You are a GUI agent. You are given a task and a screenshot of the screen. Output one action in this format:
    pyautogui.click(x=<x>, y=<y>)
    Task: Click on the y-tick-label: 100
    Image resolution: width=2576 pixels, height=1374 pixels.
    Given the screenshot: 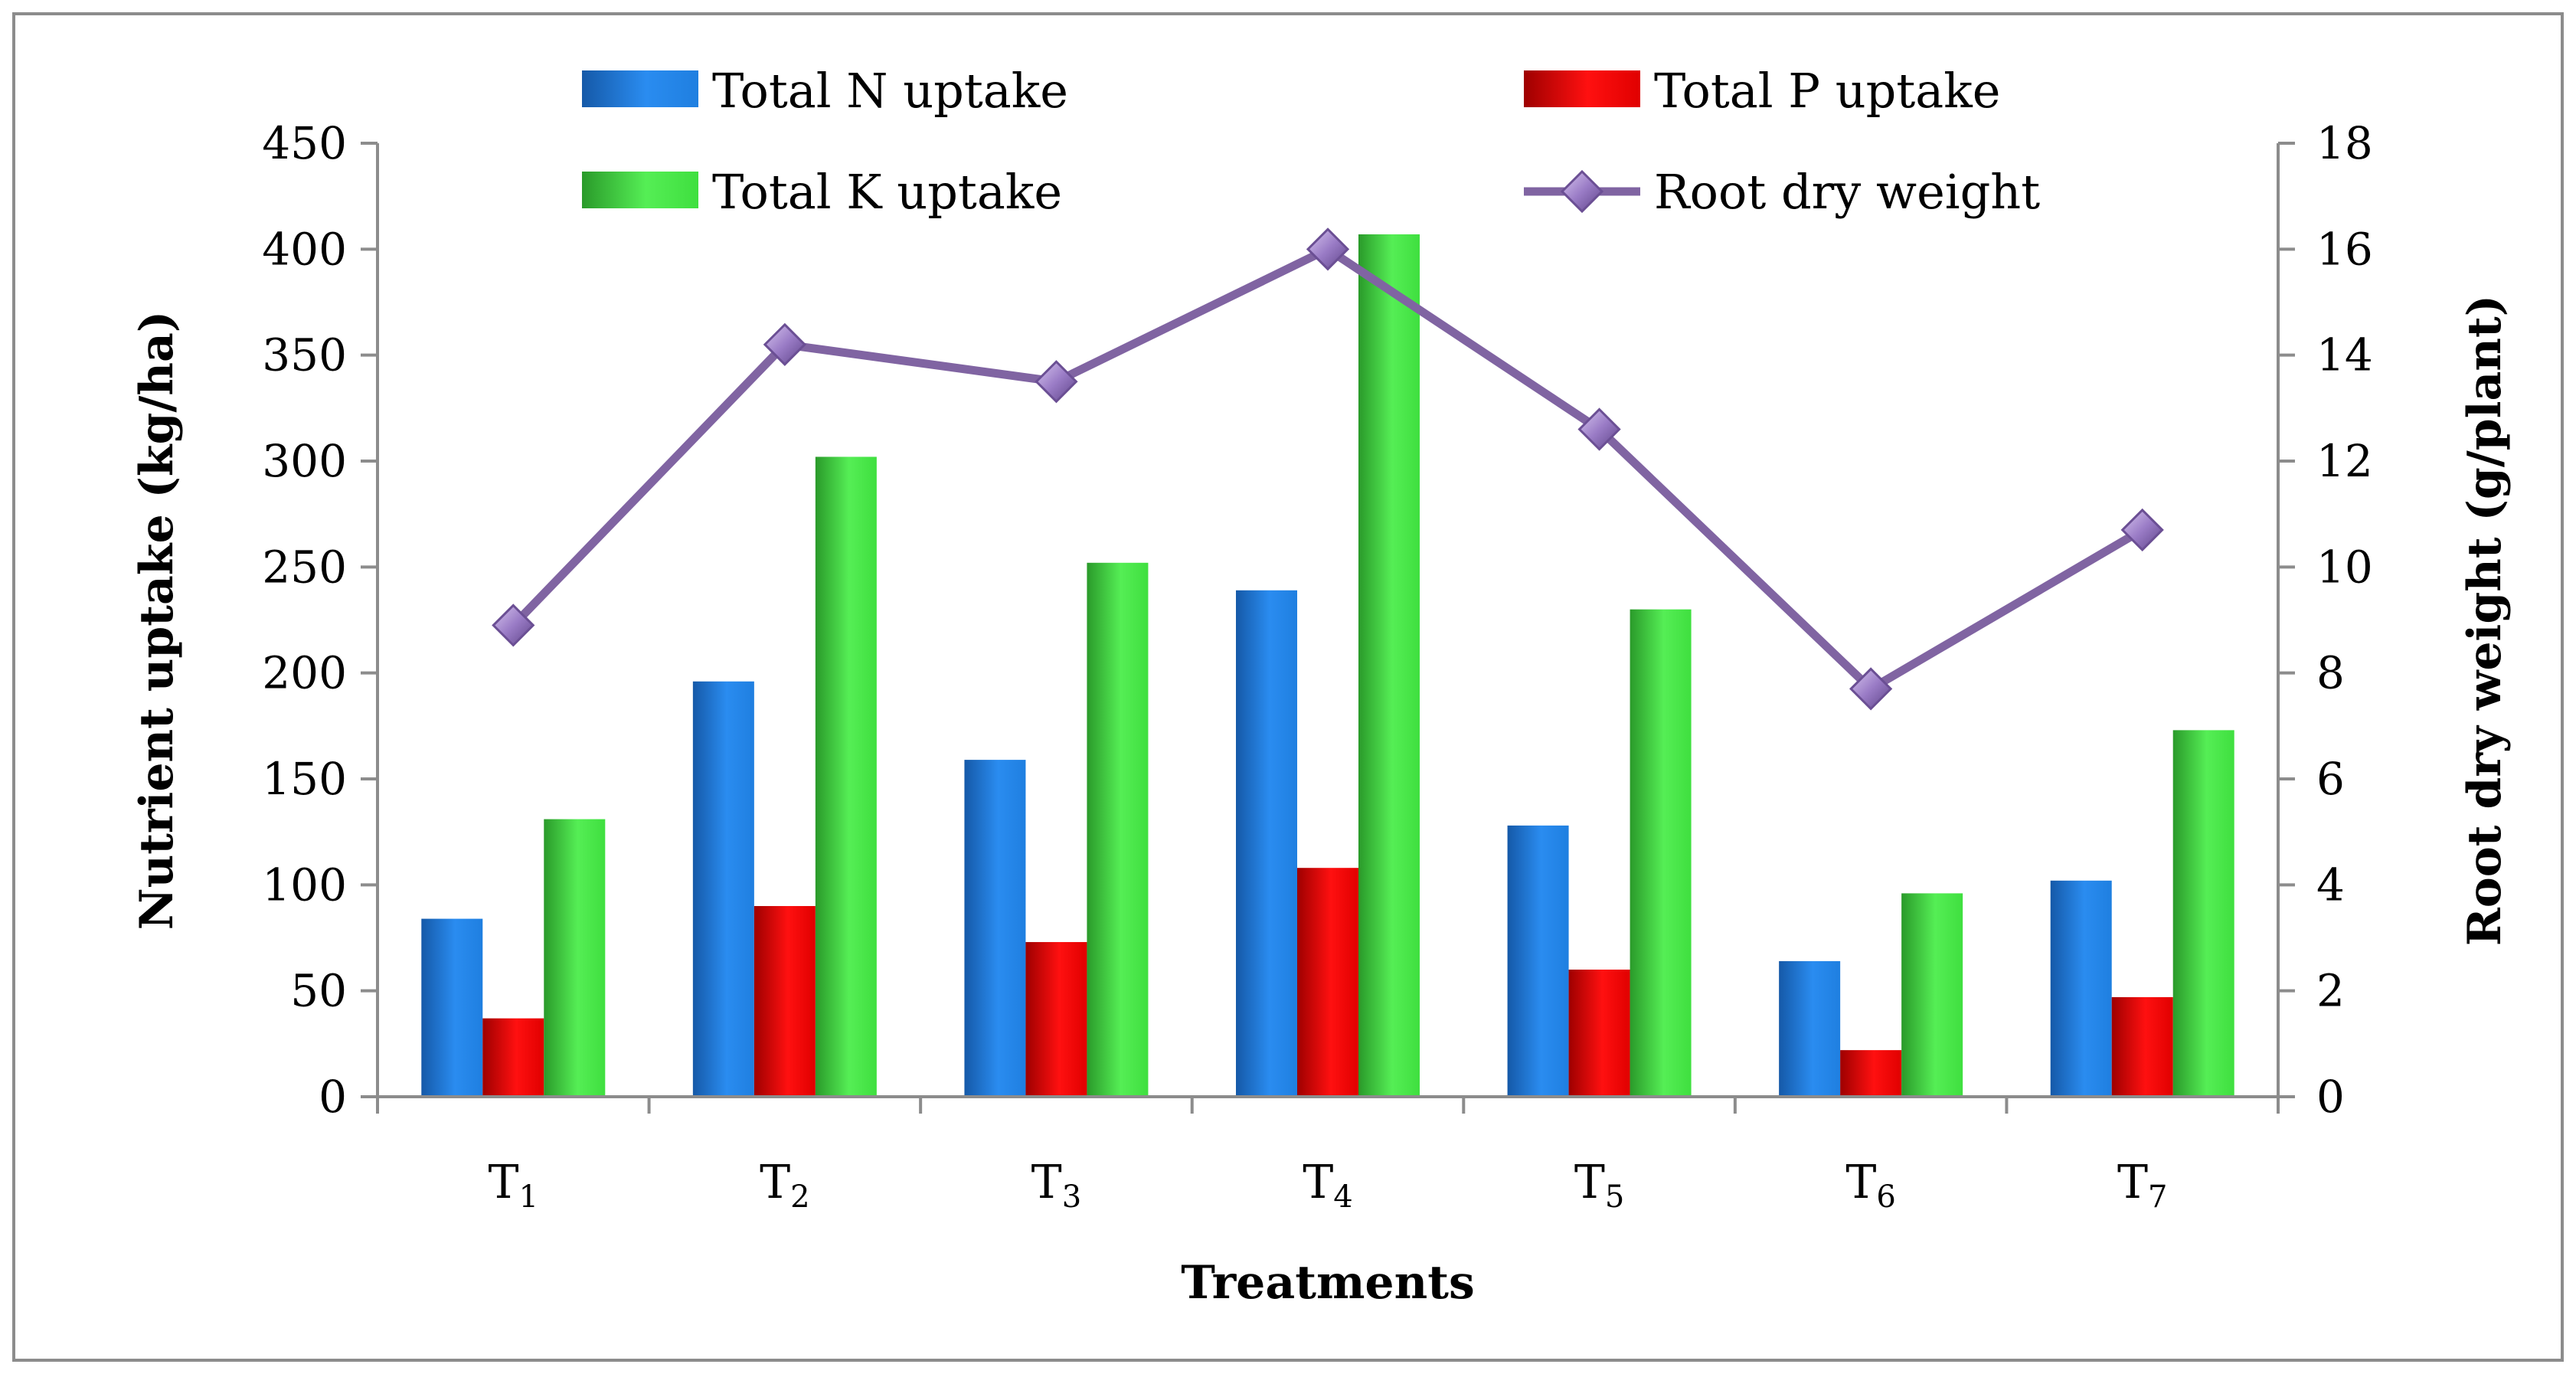 What is the action you would take?
    pyautogui.click(x=304, y=885)
    